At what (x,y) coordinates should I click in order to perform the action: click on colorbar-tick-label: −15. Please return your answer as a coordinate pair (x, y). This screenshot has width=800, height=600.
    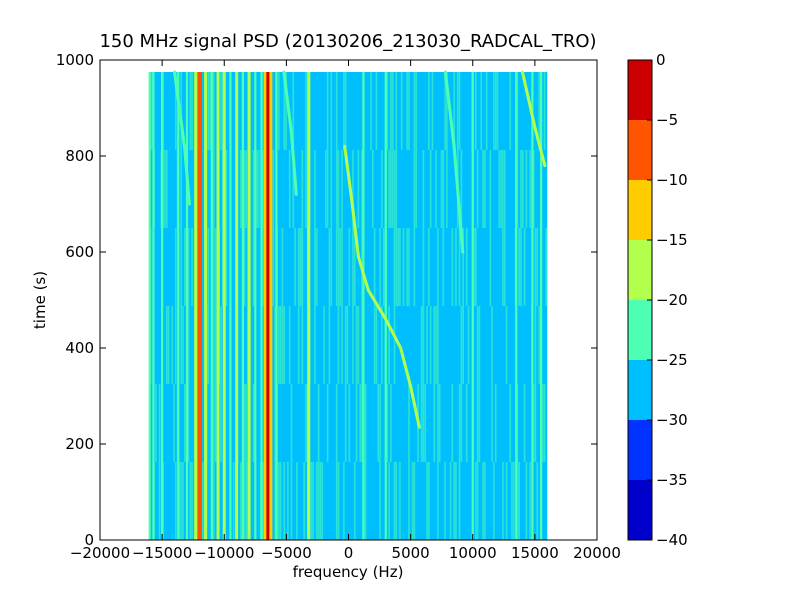
    Looking at the image, I should click on (672, 240).